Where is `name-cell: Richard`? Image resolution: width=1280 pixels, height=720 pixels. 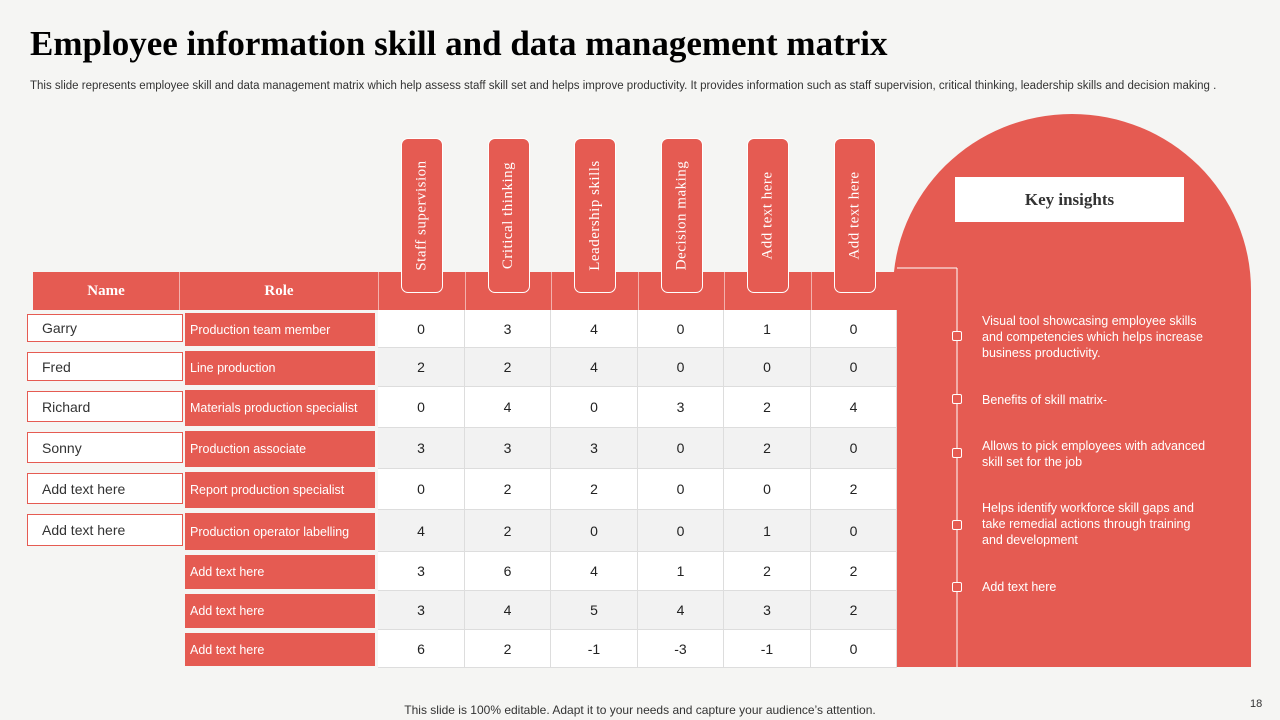 name-cell: Richard is located at coordinates (105, 406).